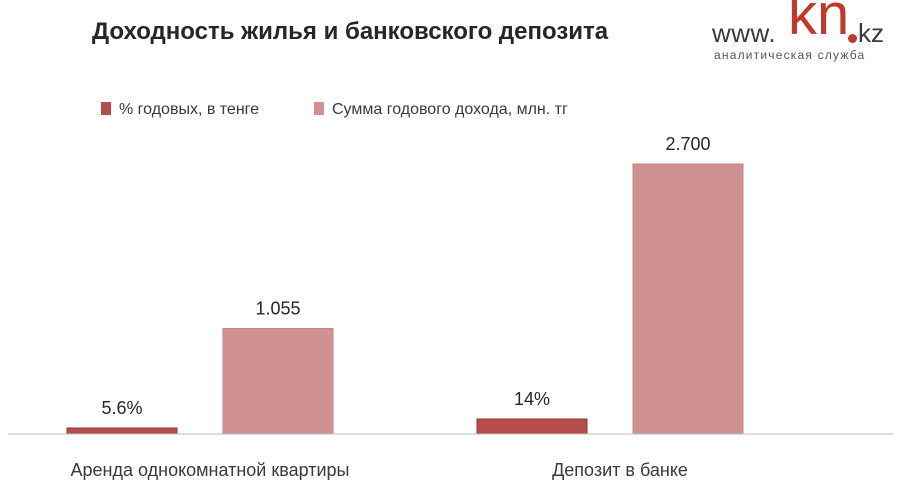 The height and width of the screenshot is (490, 900). What do you see at coordinates (852, 38) in the screenshot?
I see `logo-dot` at bounding box center [852, 38].